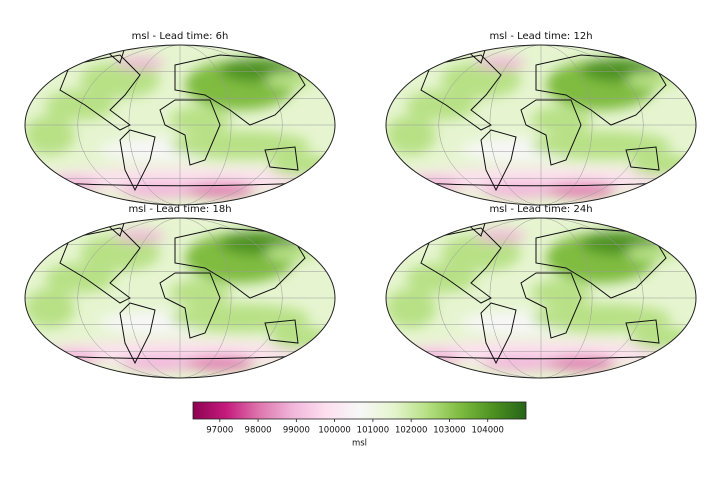 This screenshot has height=484, width=720. I want to click on colorbar-label: msl, so click(359, 444).